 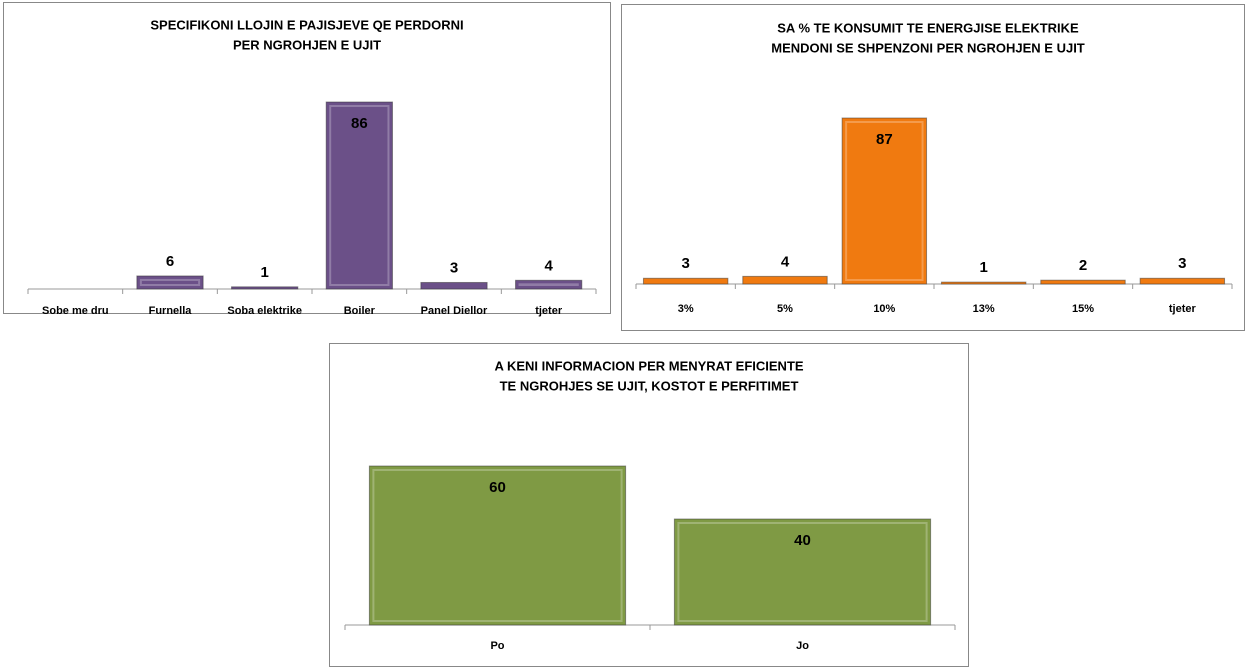 What do you see at coordinates (307, 44) in the screenshot?
I see `chart-title: PER NGROHJEN E UJIT` at bounding box center [307, 44].